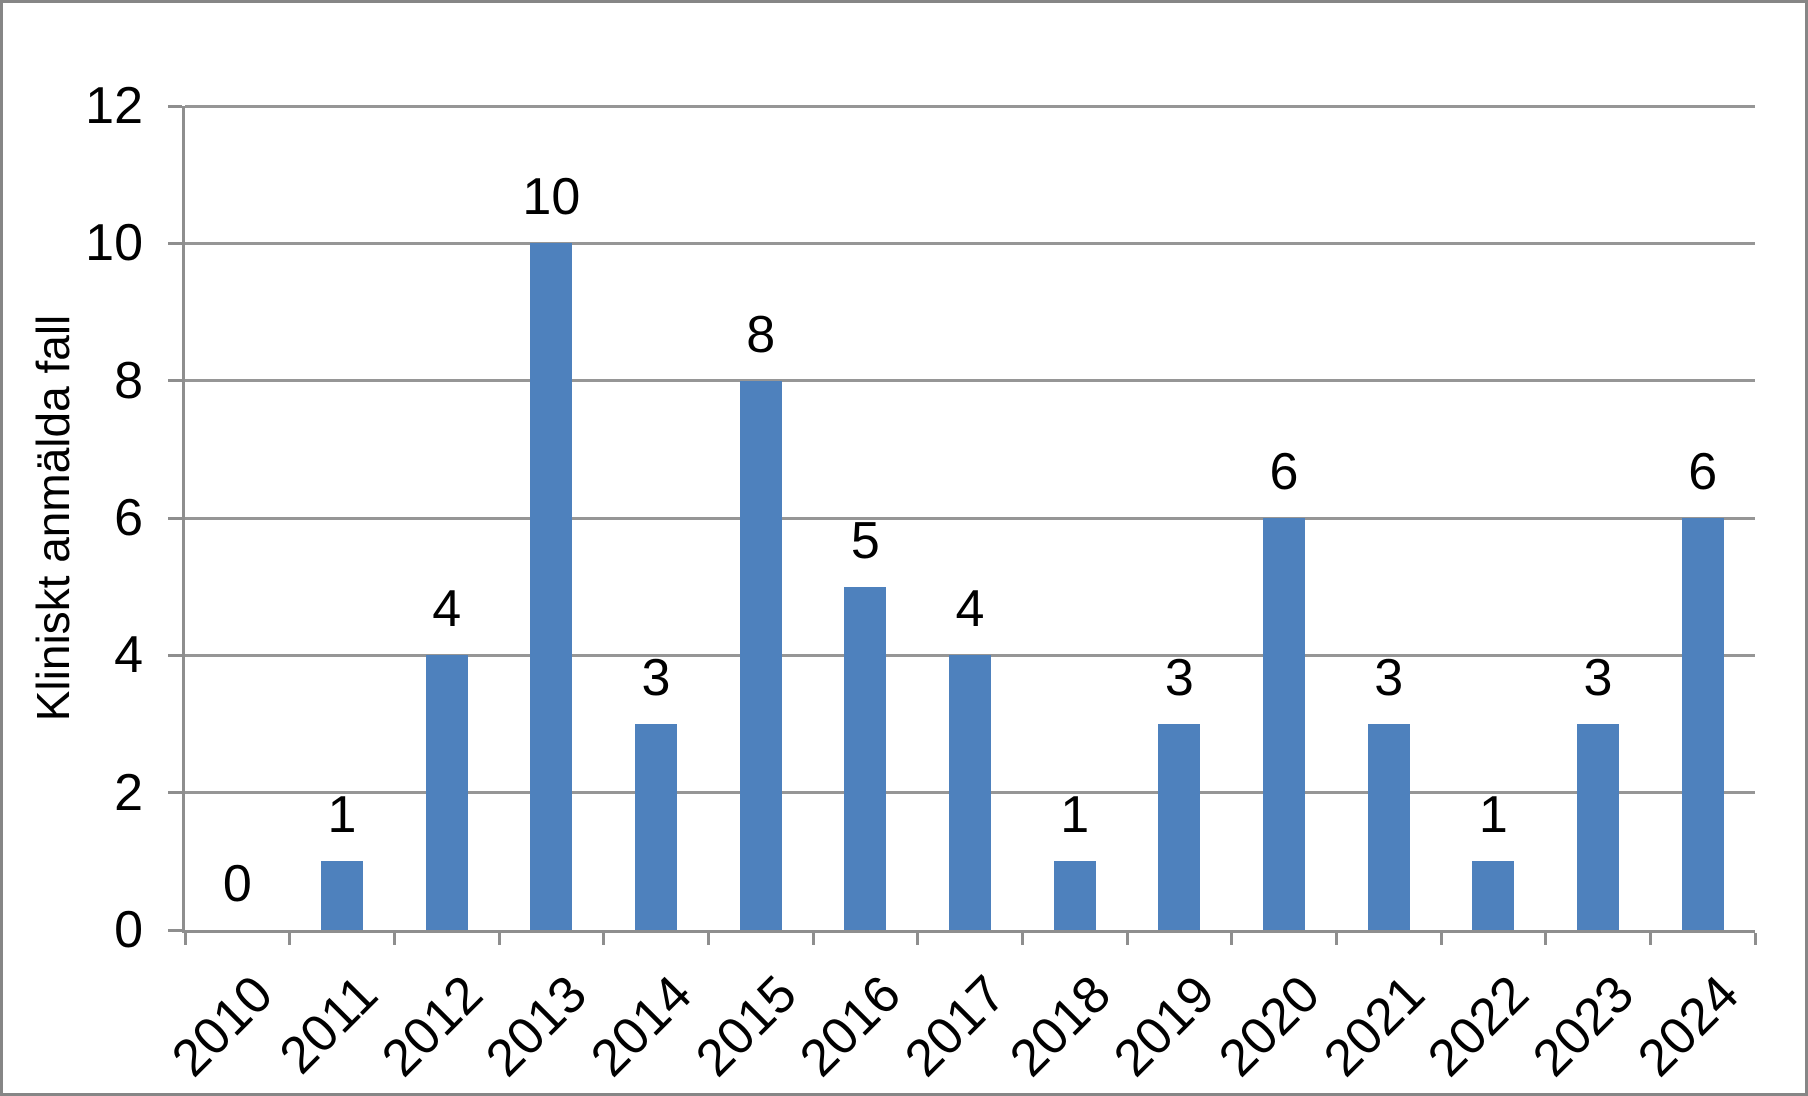 This screenshot has height=1096, width=1808. I want to click on bar-value-label: 5, so click(865, 540).